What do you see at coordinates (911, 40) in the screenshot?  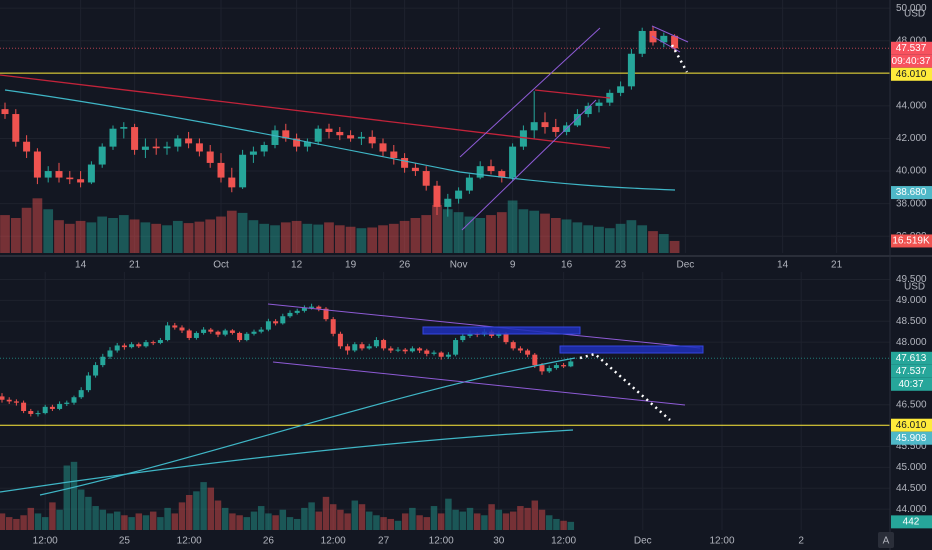 I see `y-tick-label: 48.000` at bounding box center [911, 40].